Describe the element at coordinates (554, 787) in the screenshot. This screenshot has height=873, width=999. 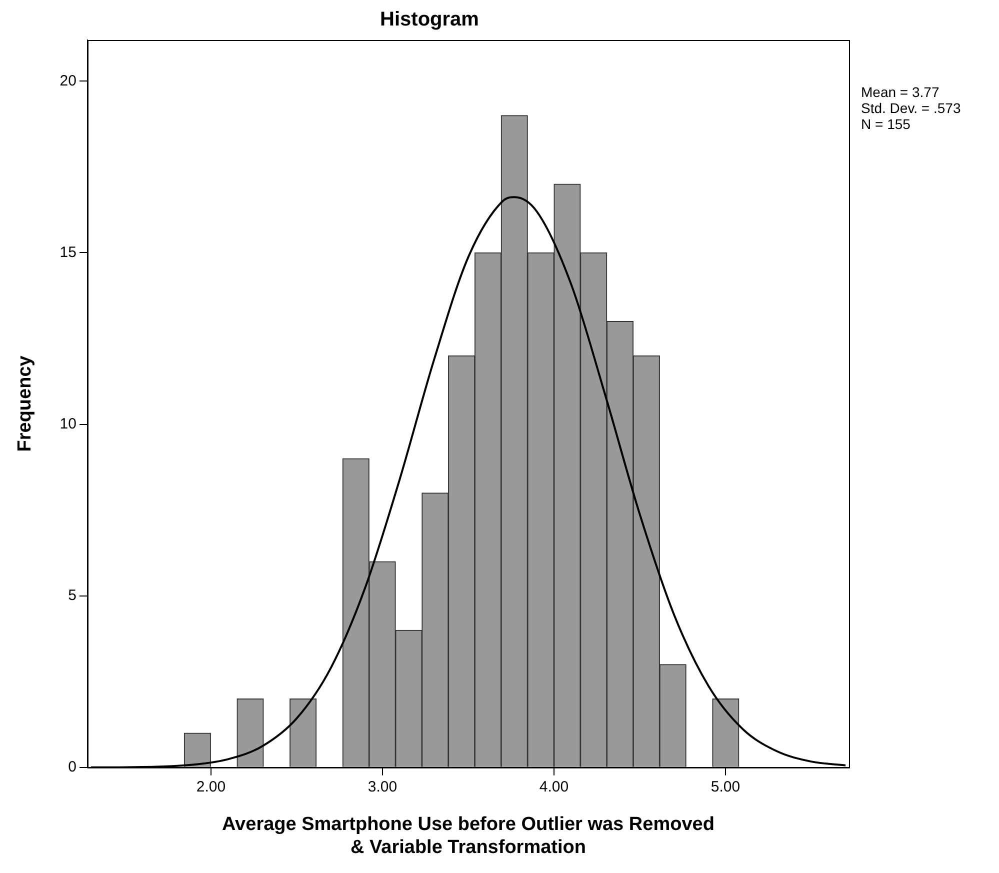
I see `x-tick-label: 4.00` at that location.